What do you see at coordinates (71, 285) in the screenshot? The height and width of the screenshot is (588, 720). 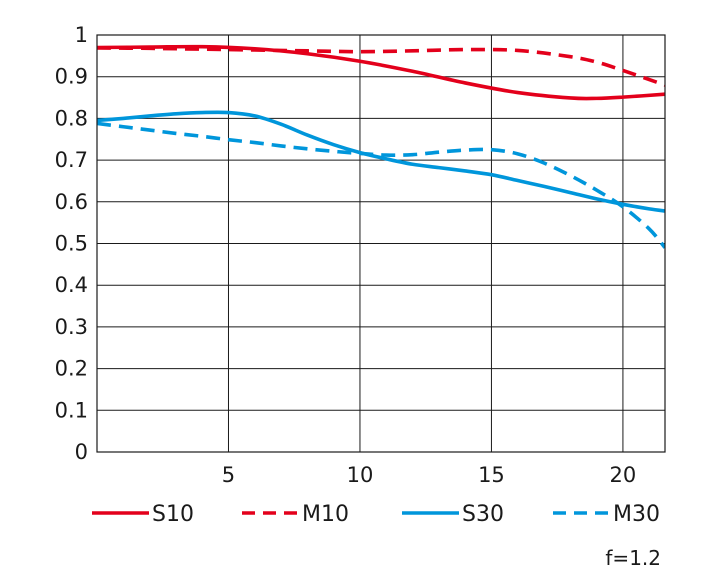 I see `y-tick-label: 0.4` at bounding box center [71, 285].